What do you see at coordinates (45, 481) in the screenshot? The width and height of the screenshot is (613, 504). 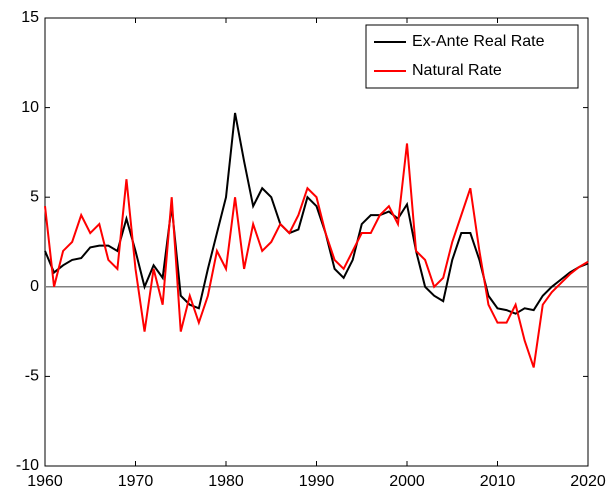 I see `x-tick-label: 1960` at bounding box center [45, 481].